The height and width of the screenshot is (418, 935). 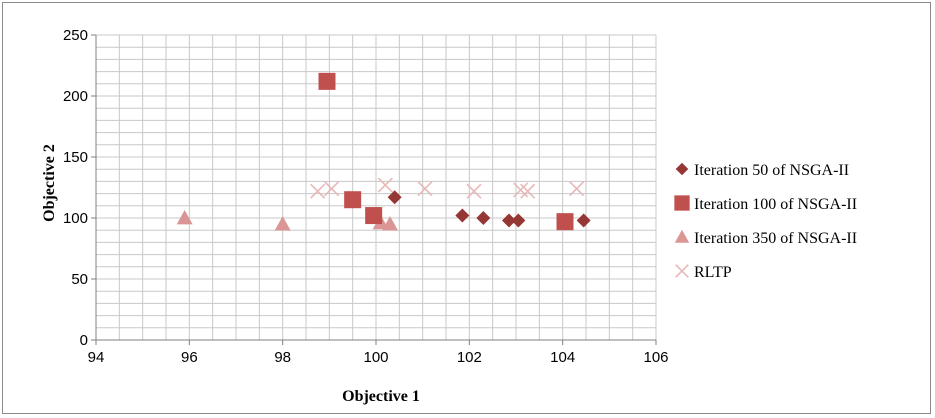 What do you see at coordinates (75, 35) in the screenshot?
I see `y-tick-label: 250` at bounding box center [75, 35].